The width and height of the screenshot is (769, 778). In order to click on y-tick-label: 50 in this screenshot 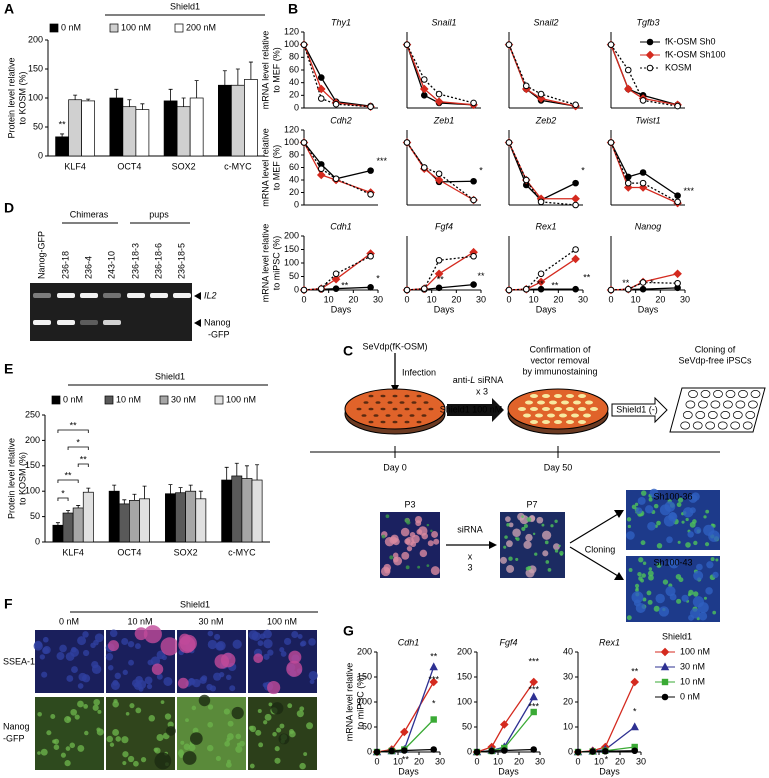, I will do `click(294, 276)`.